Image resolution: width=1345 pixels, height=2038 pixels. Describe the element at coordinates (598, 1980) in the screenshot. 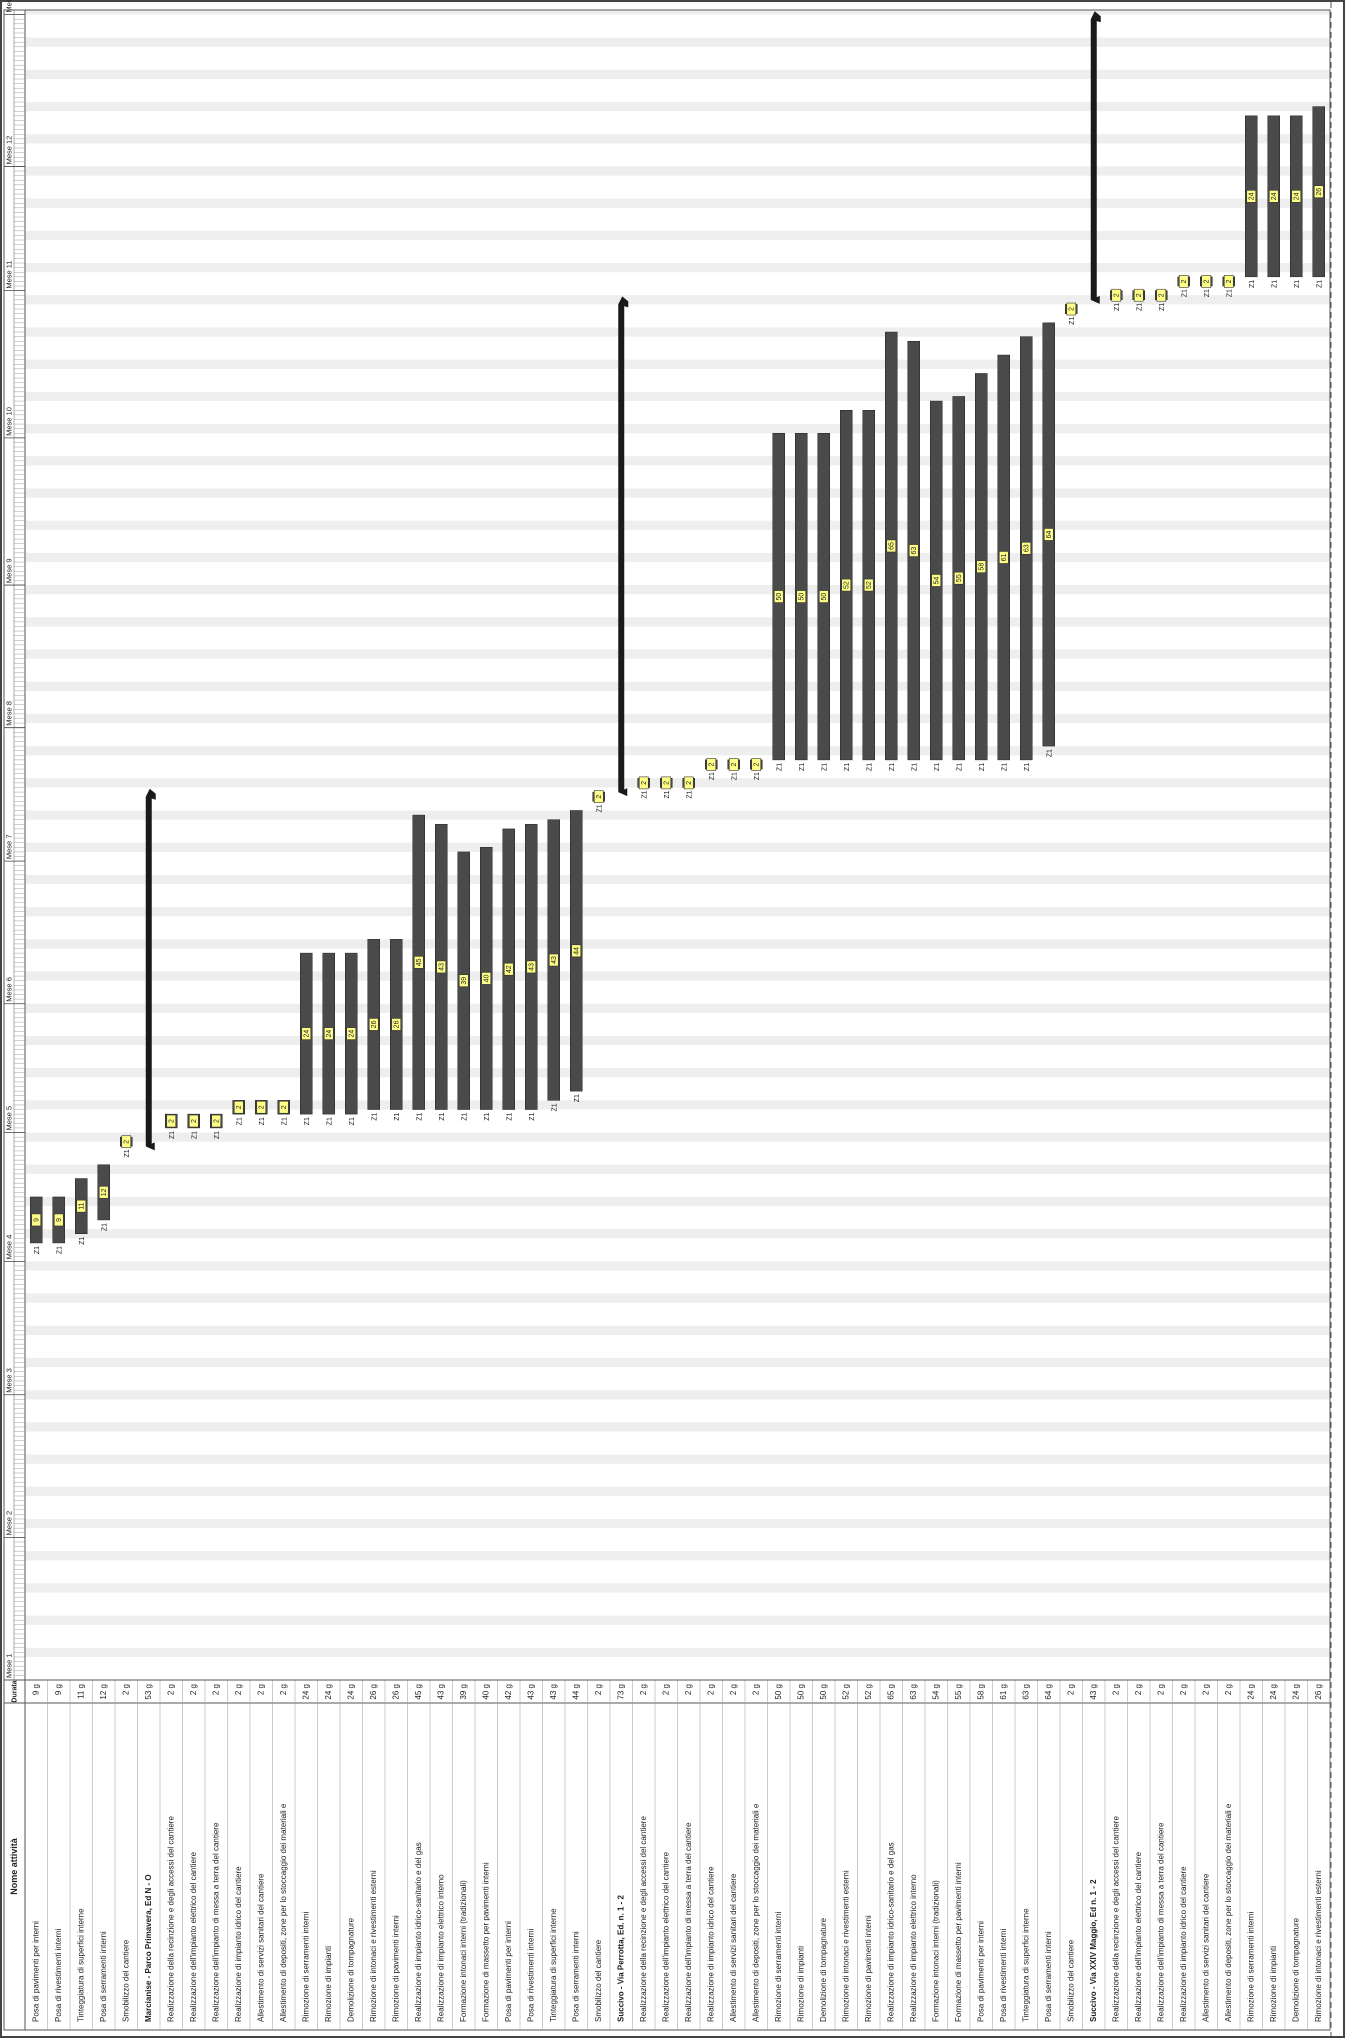

I see `task-name: Smobilizzo del cantiere` at that location.